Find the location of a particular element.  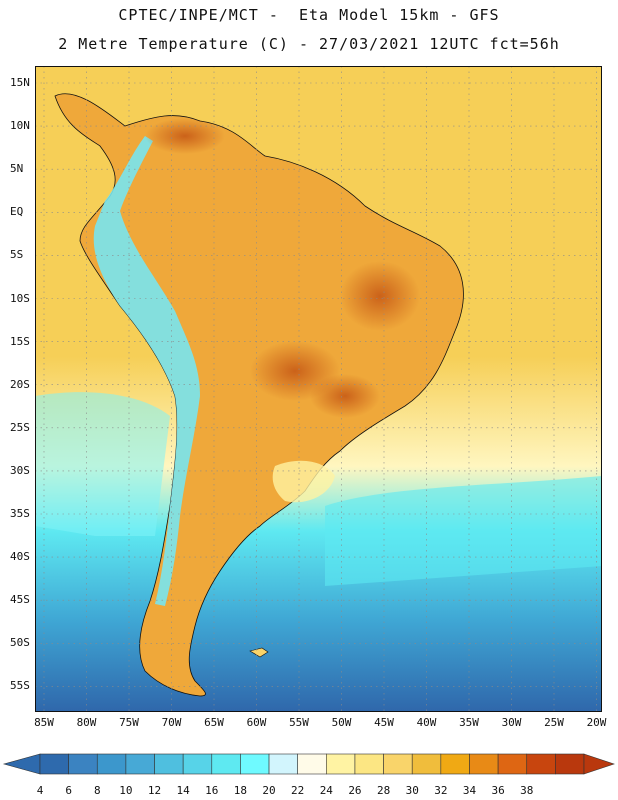

lat-label: 35S is located at coordinates (20, 513).